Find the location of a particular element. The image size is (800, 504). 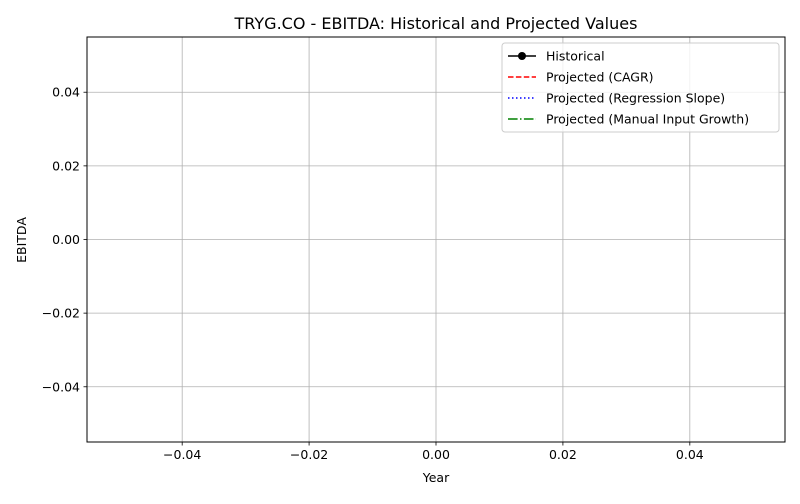

legend-historical-label: Historical is located at coordinates (575, 56).